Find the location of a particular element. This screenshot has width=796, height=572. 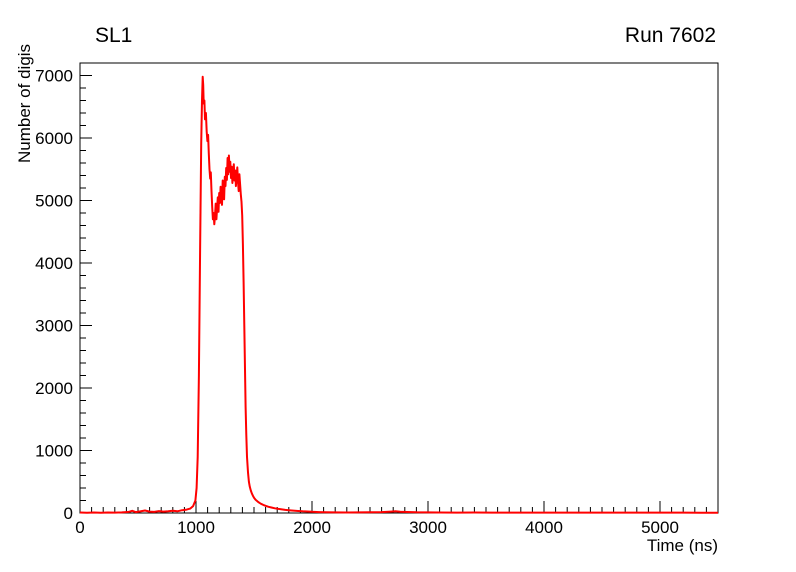

y-axis-title: Number of digis is located at coordinates (24, 103).